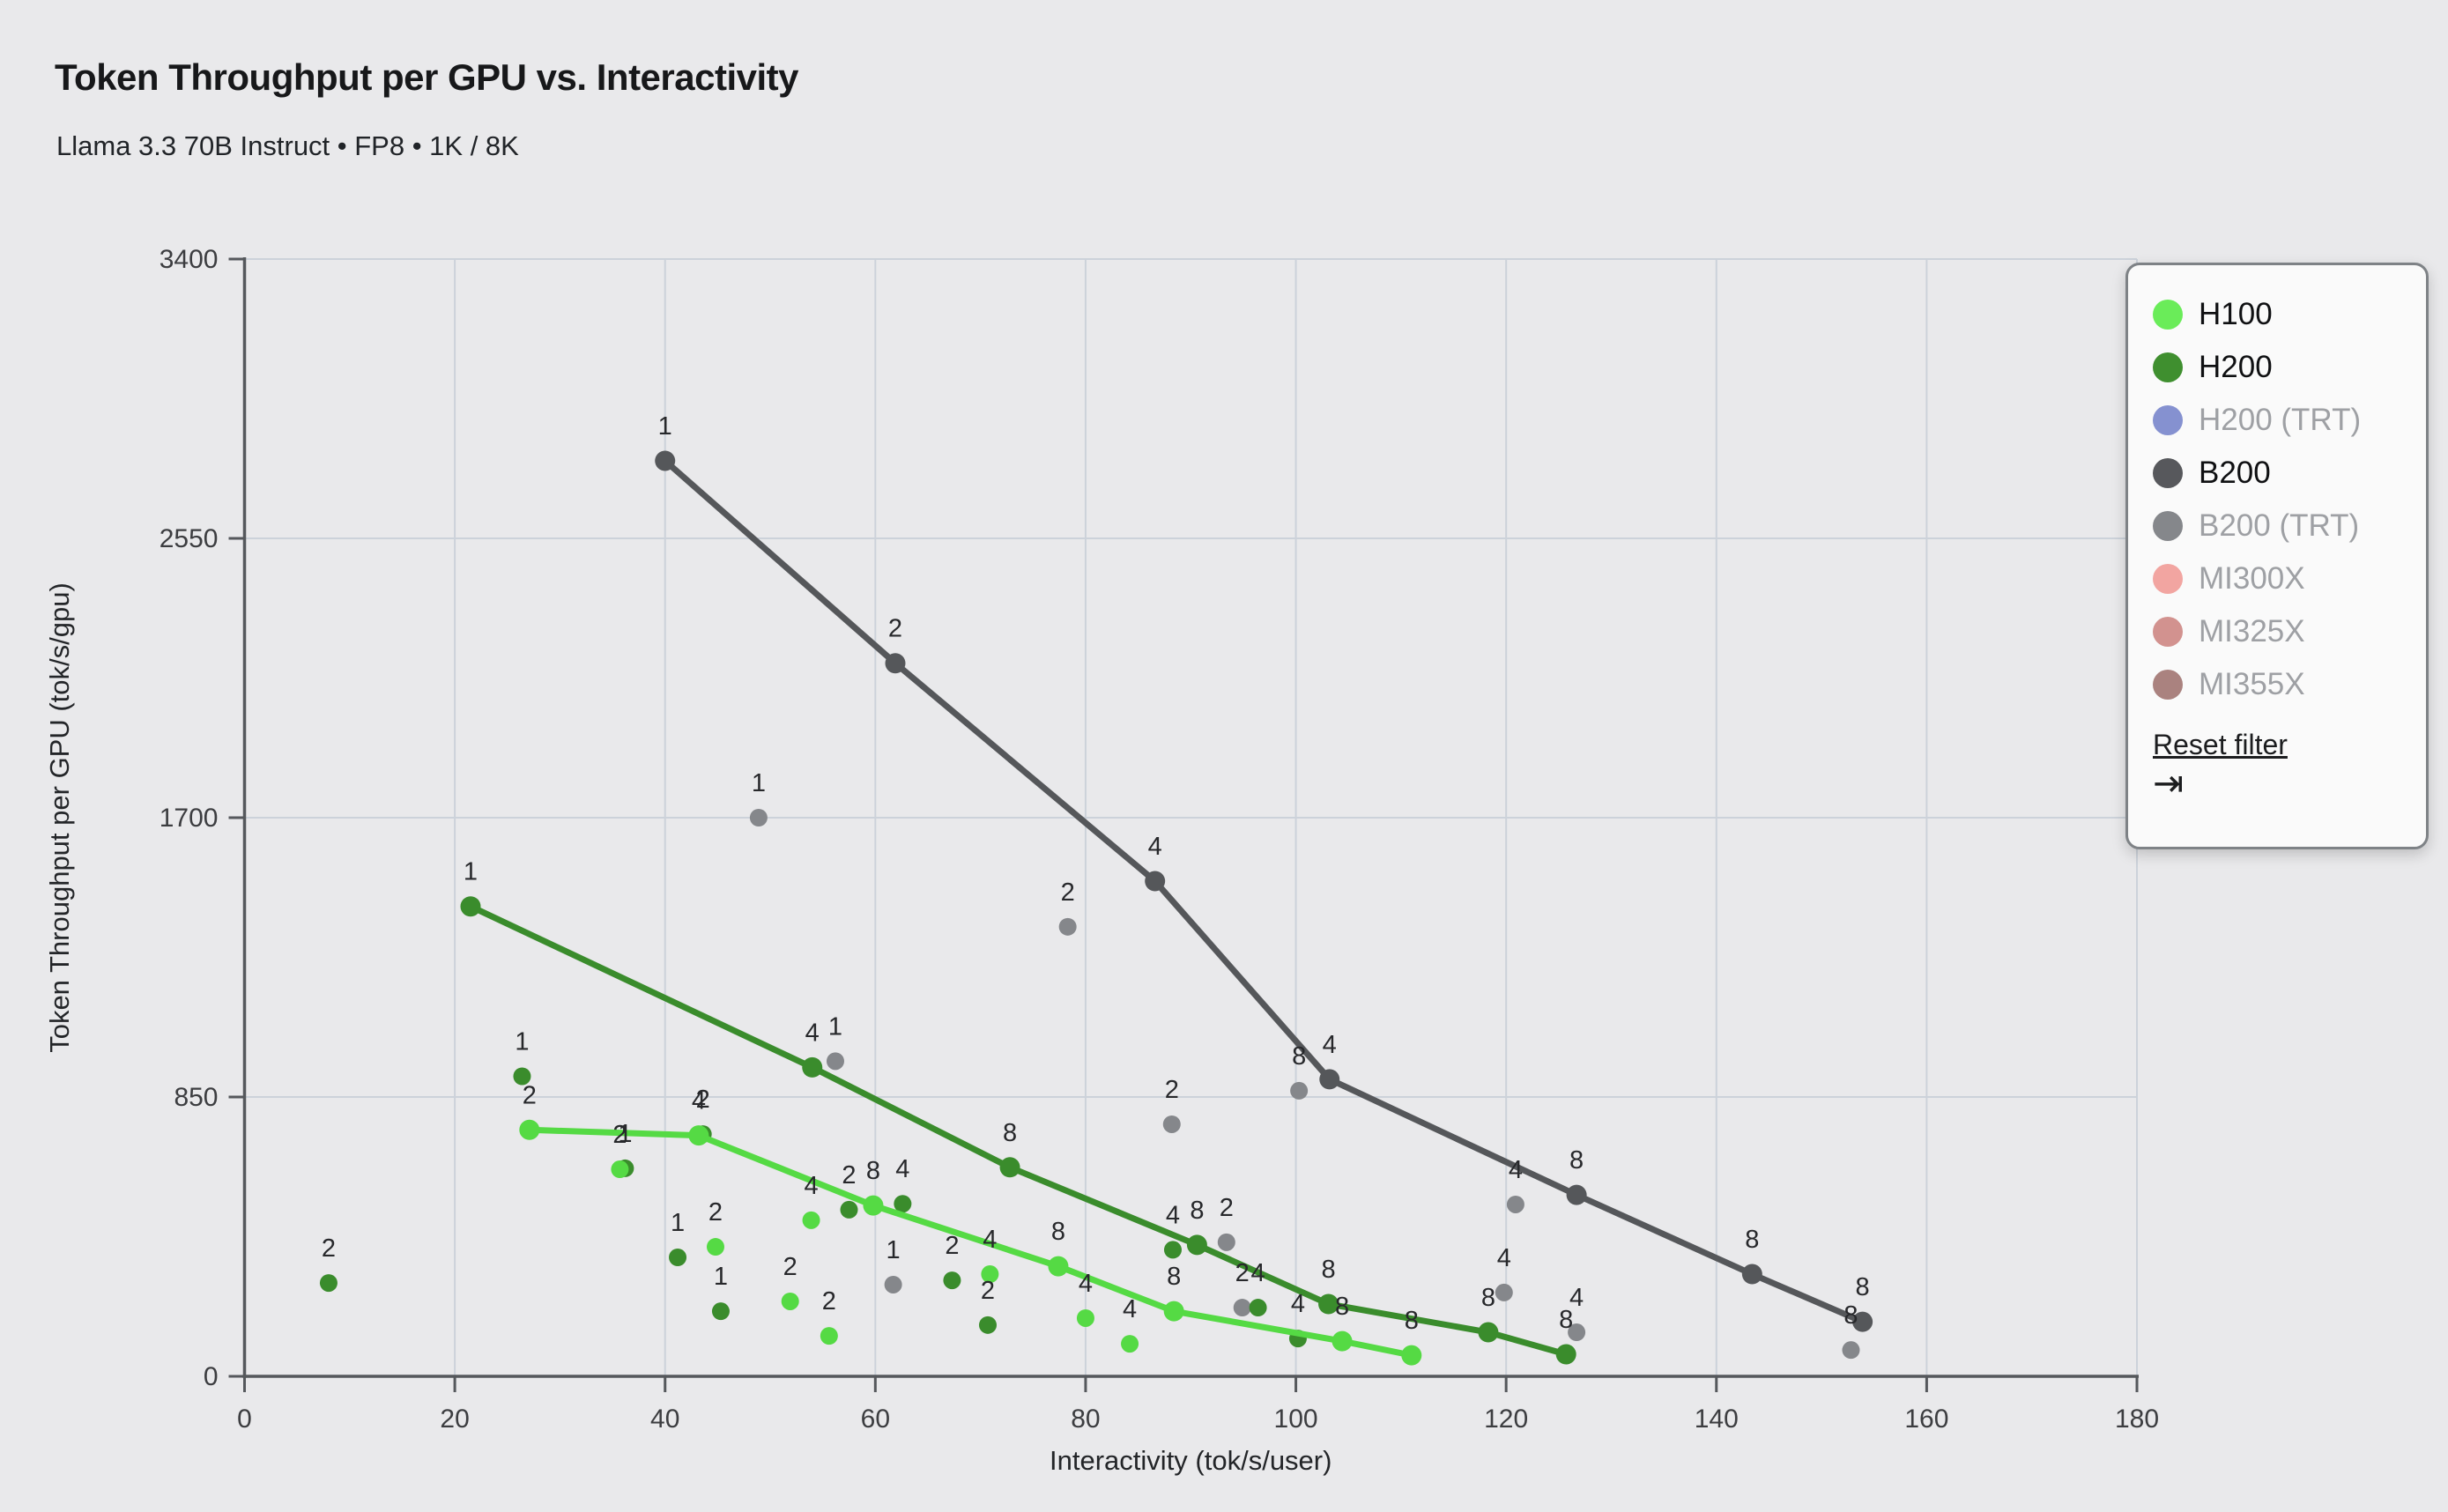 Image resolution: width=2448 pixels, height=1512 pixels. Describe the element at coordinates (2279, 367) in the screenshot. I see `legend-item-h200: H200` at that location.